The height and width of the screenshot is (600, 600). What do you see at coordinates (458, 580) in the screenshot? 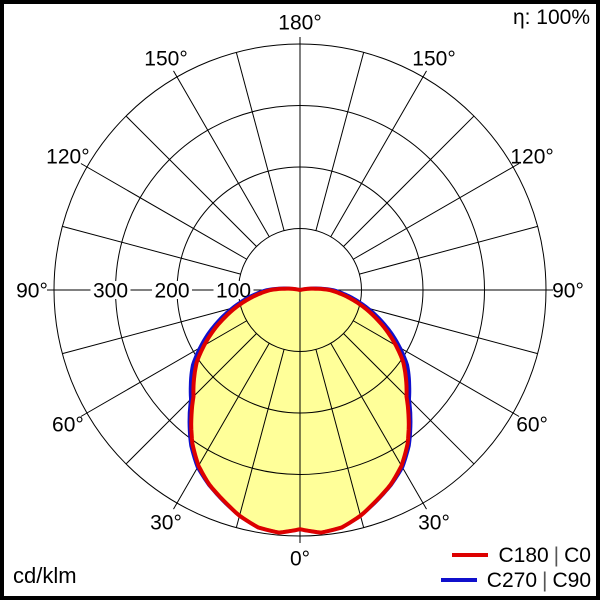
I see `legend-line-blue` at bounding box center [458, 580].